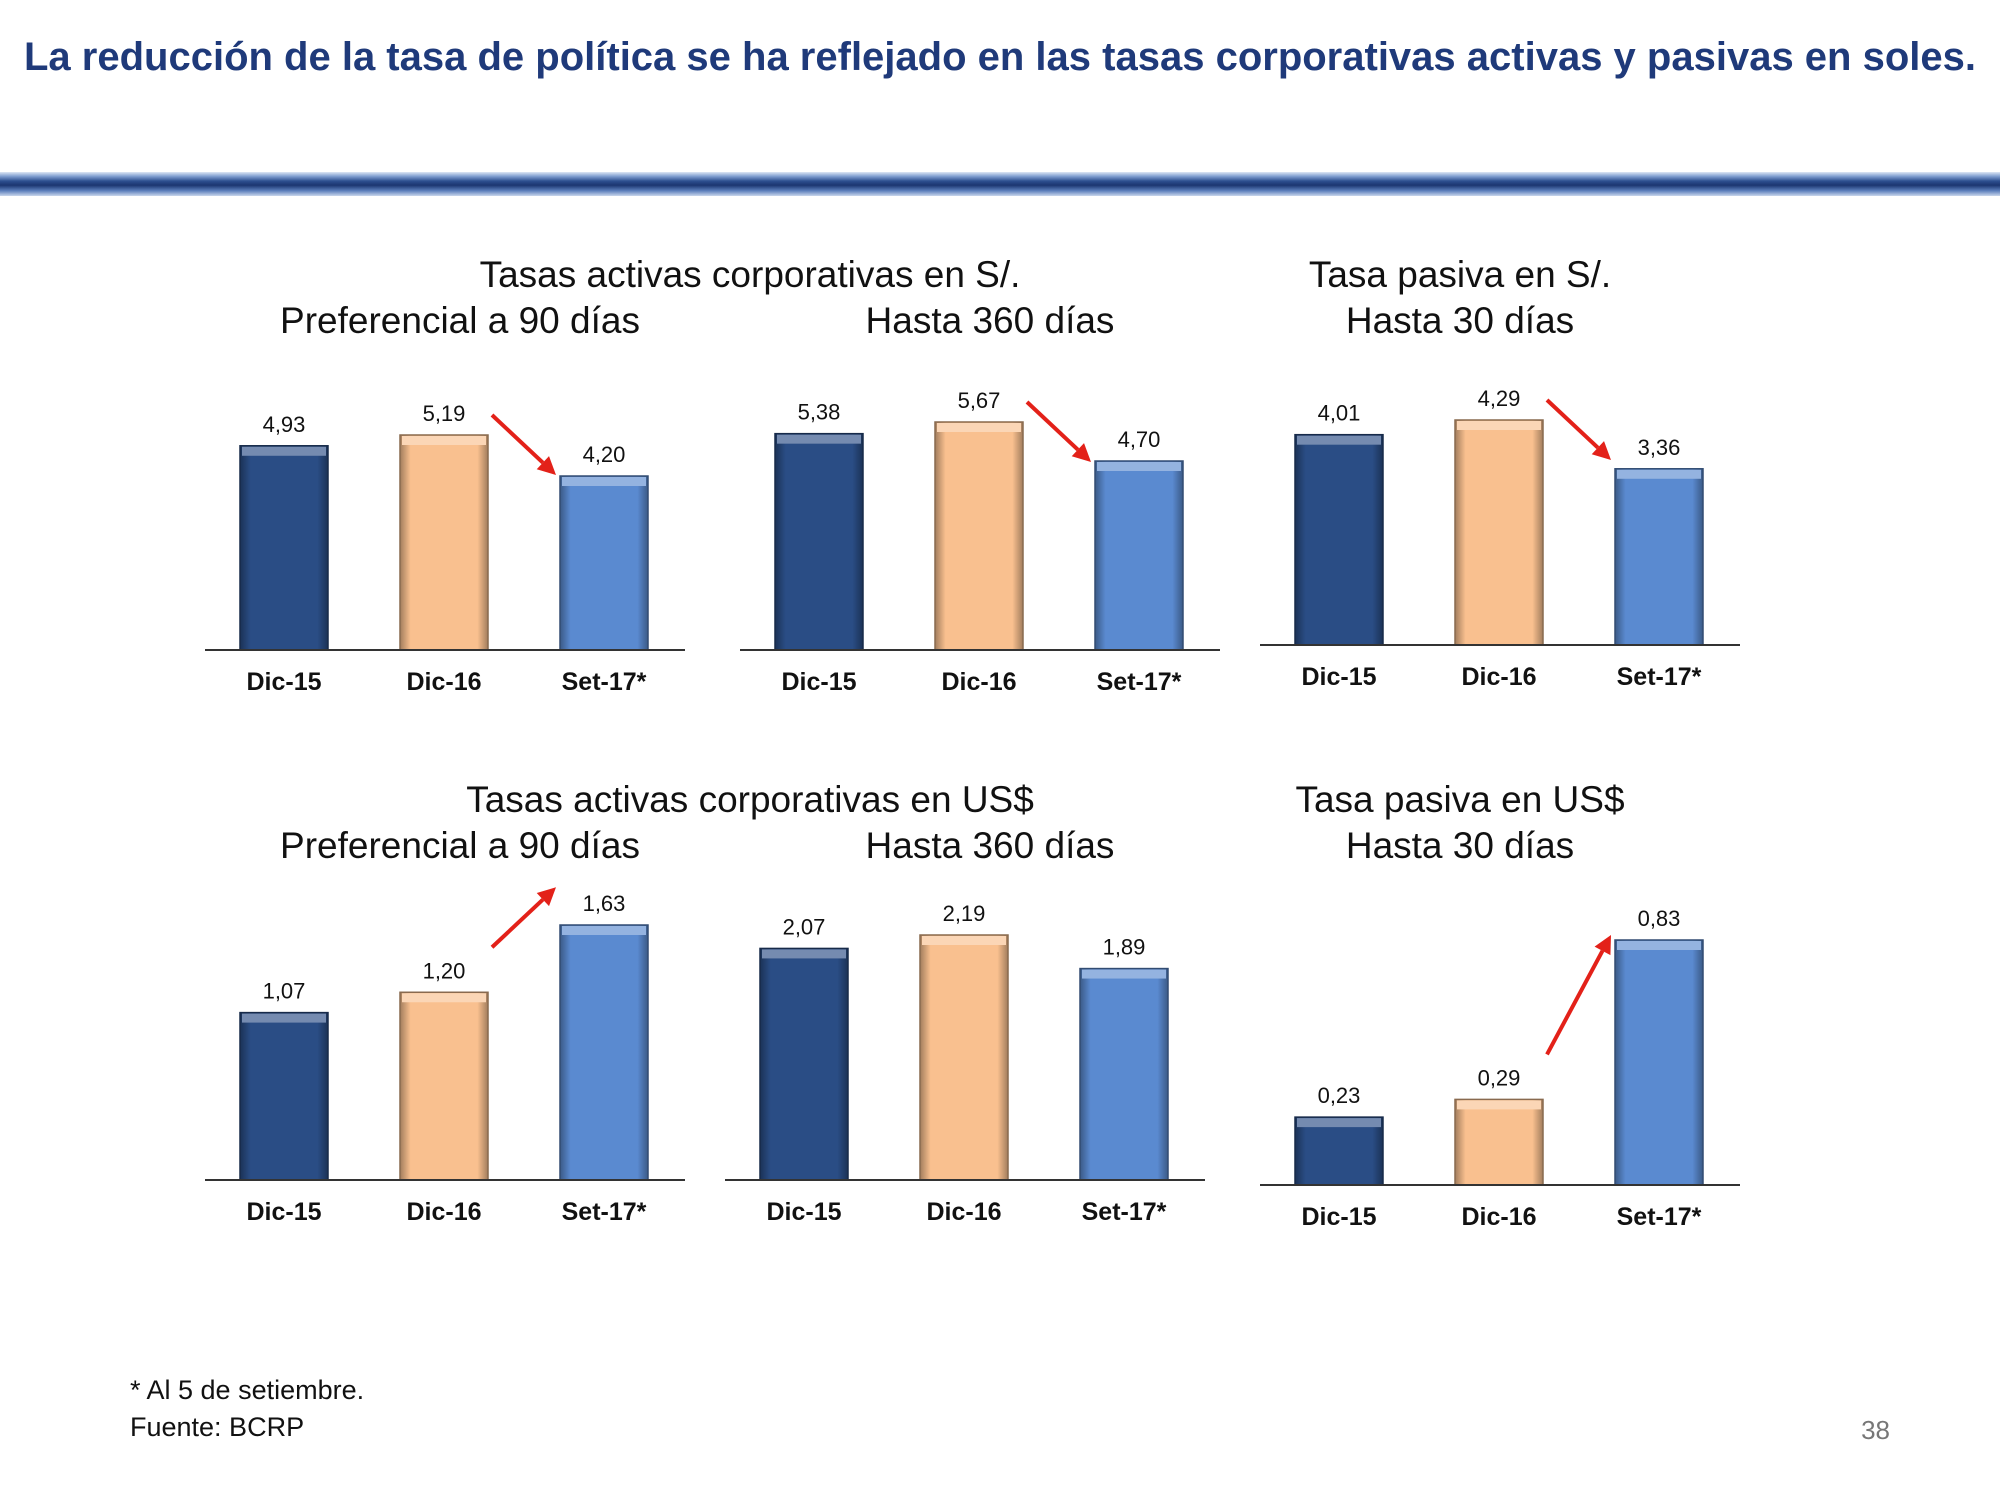 This screenshot has width=2000, height=1500. I want to click on value-label-set-17: 1,63, so click(604, 903).